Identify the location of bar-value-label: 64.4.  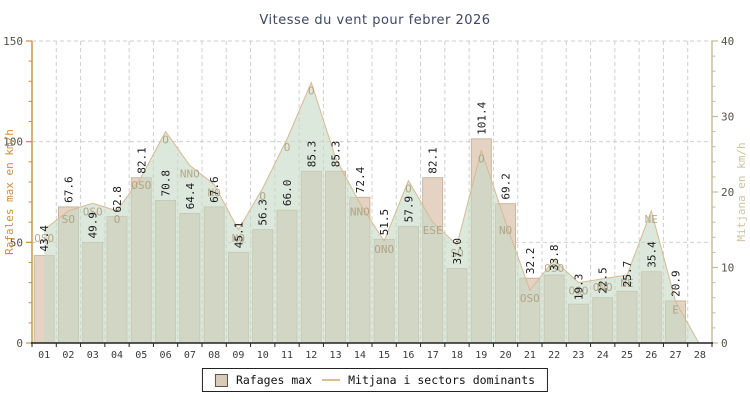
(190, 195).